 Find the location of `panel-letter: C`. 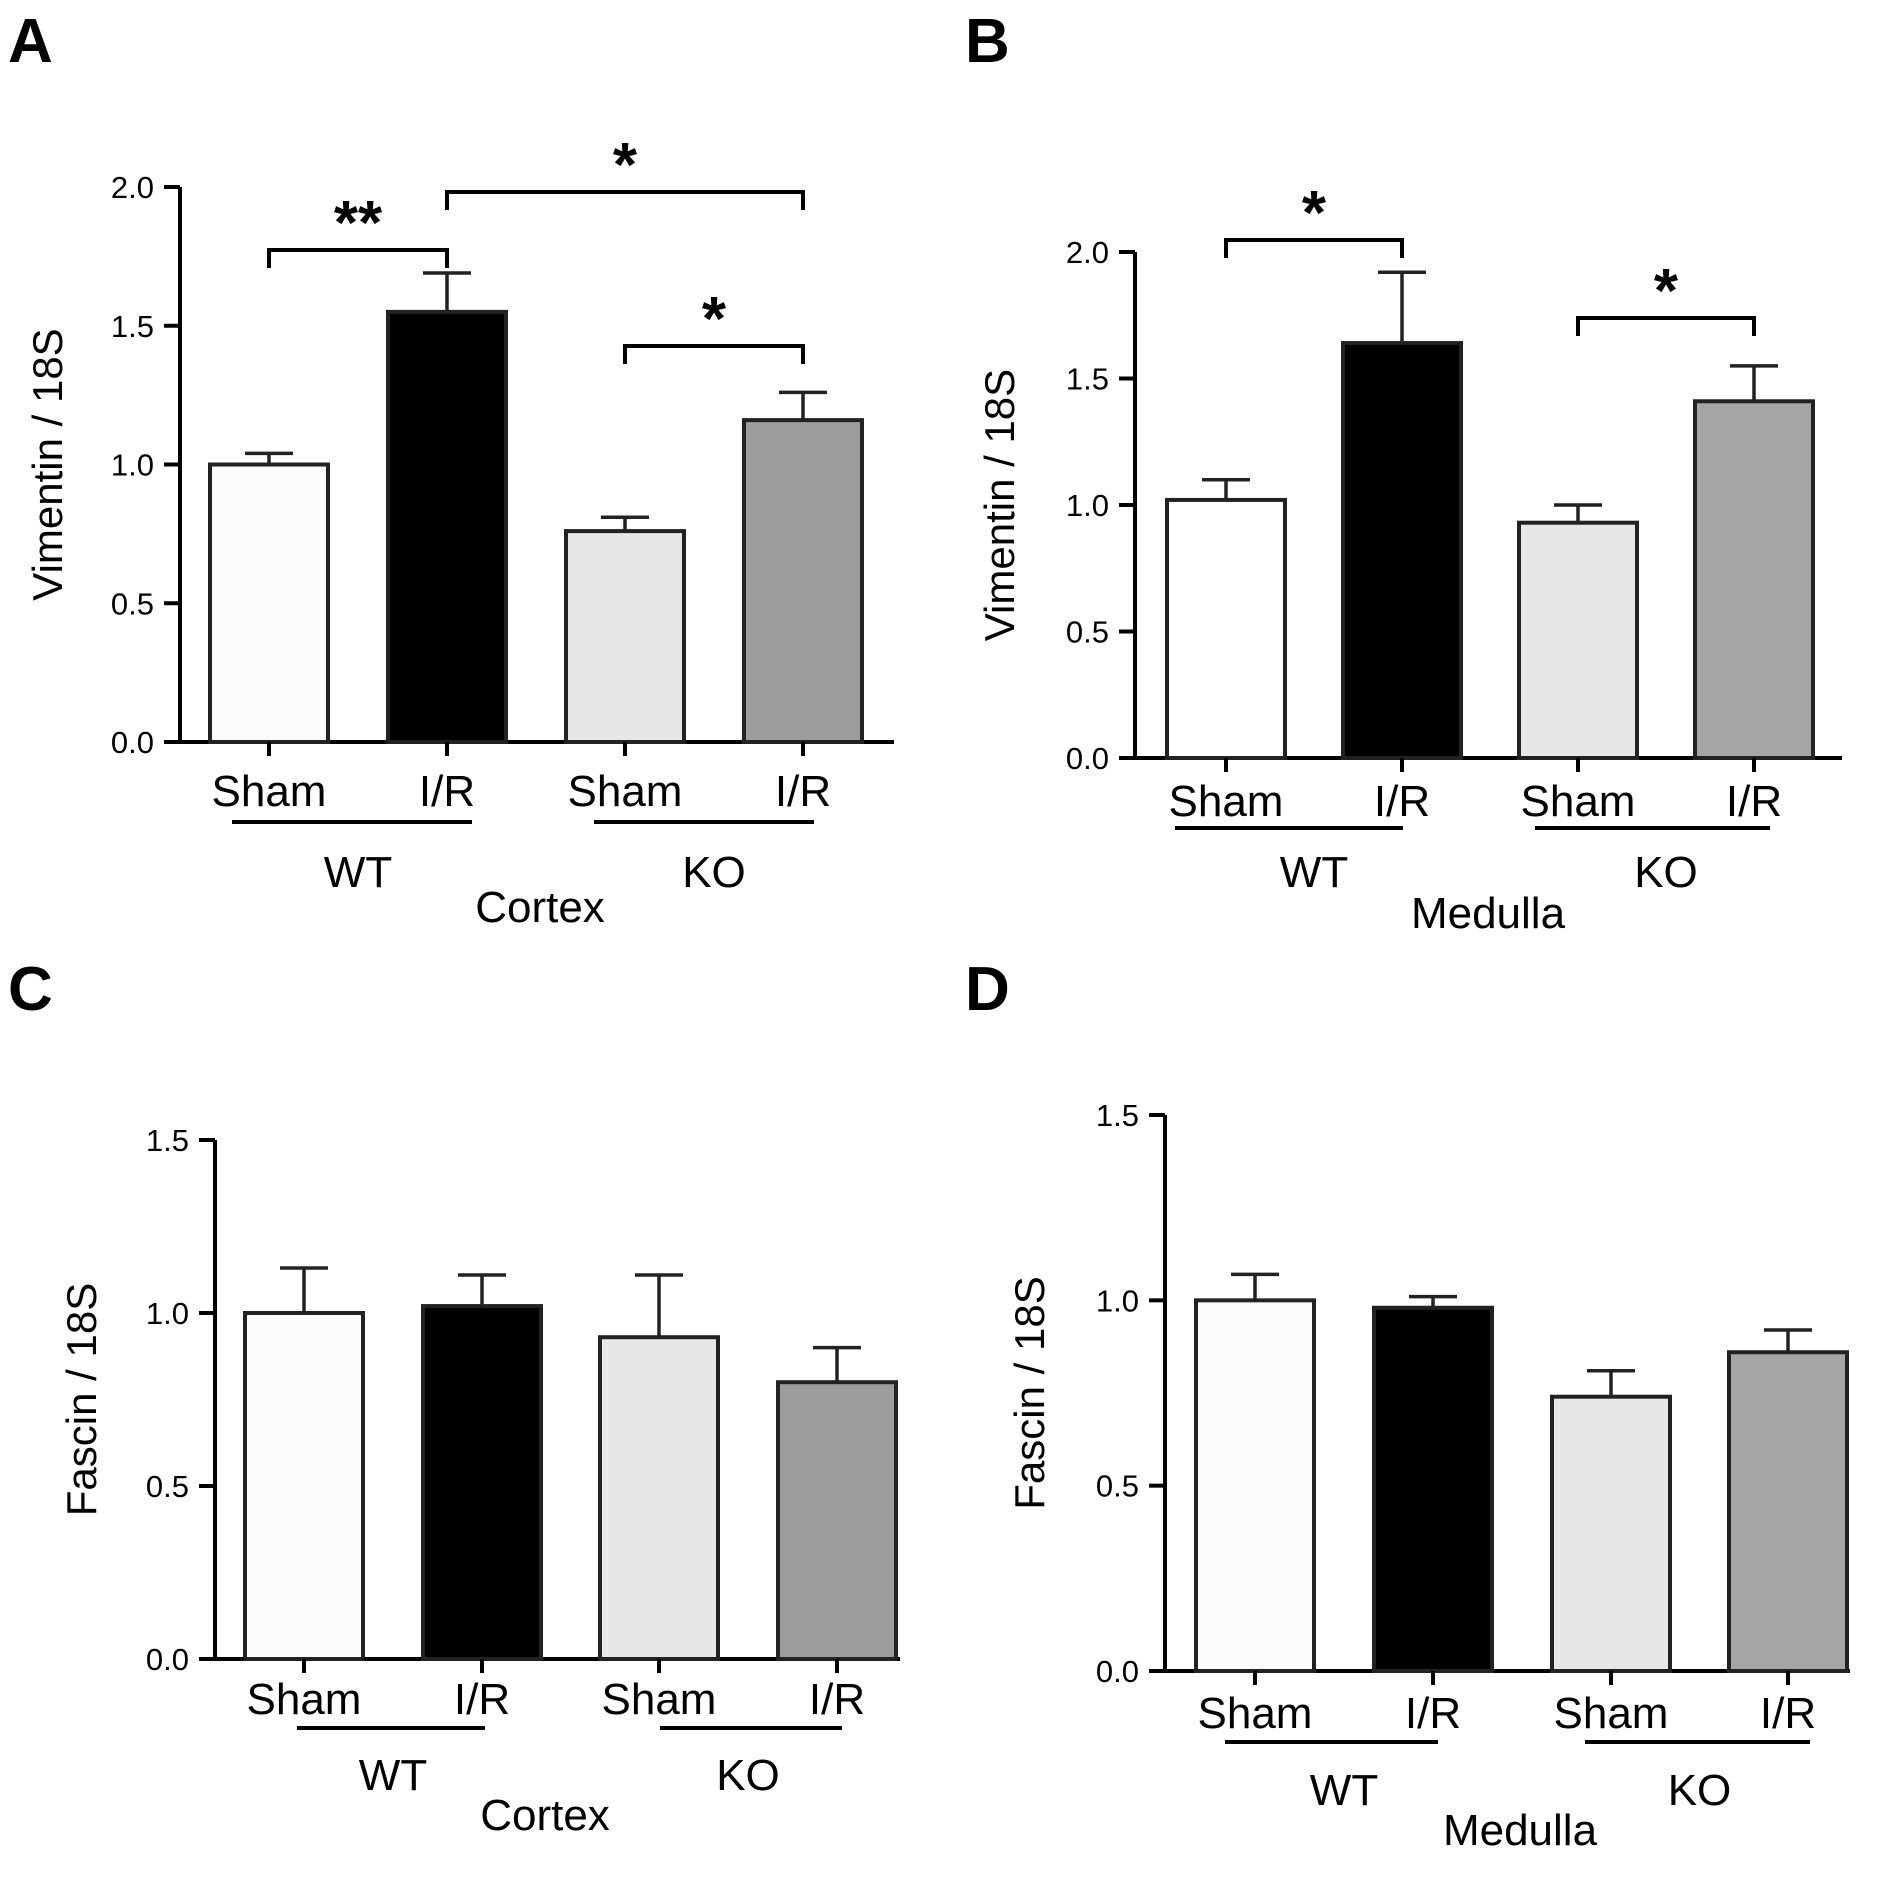

panel-letter: C is located at coordinates (30, 989).